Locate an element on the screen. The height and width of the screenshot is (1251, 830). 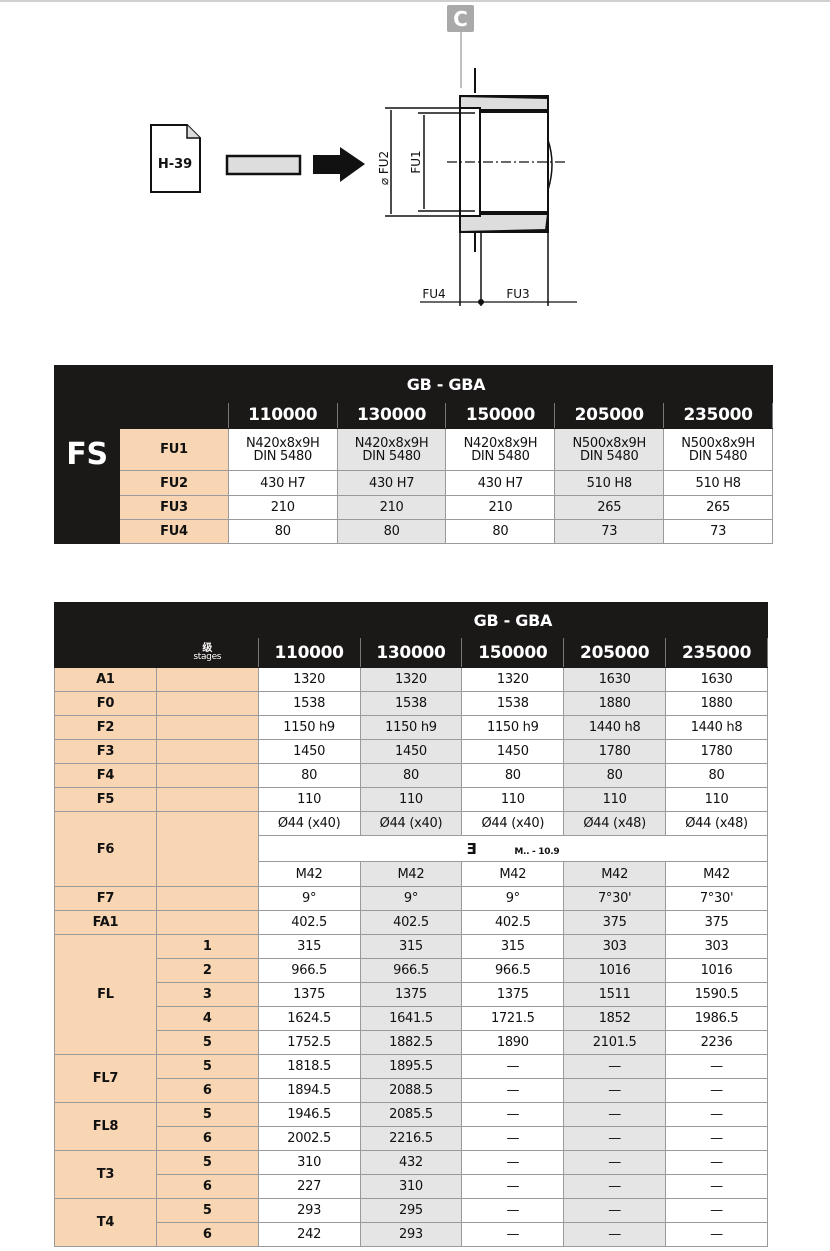
callout-label: C is located at coordinates (460, 19).